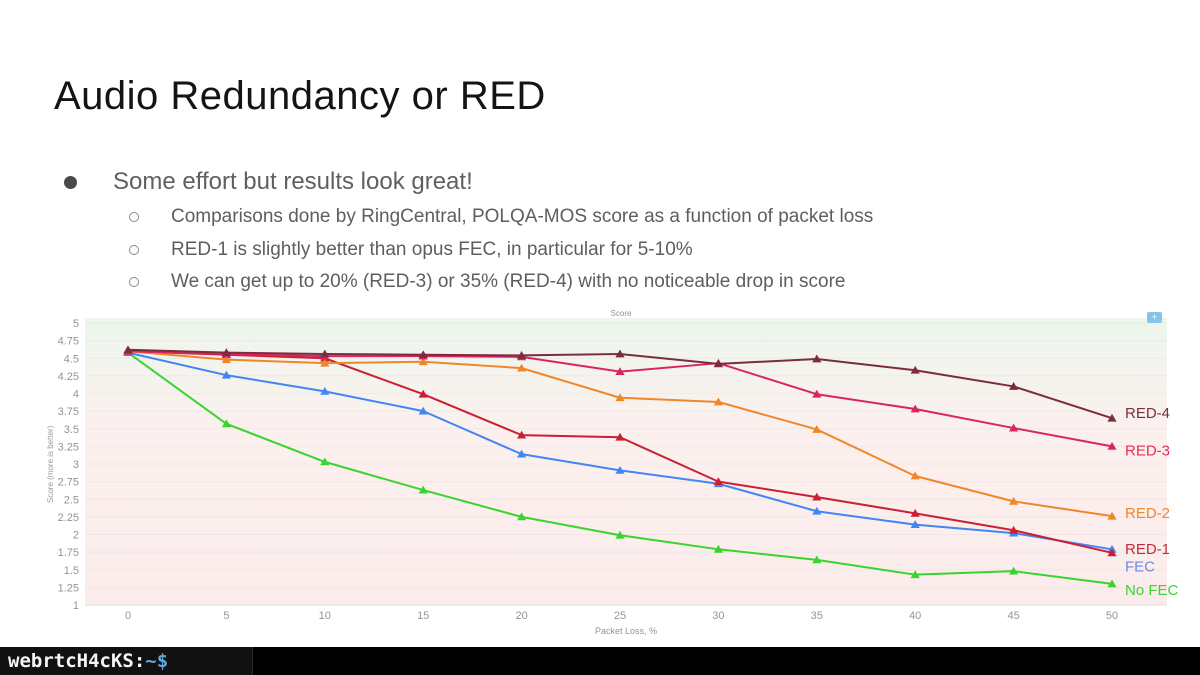 This screenshot has width=1200, height=675. I want to click on svg-text: 45, so click(1013, 616).